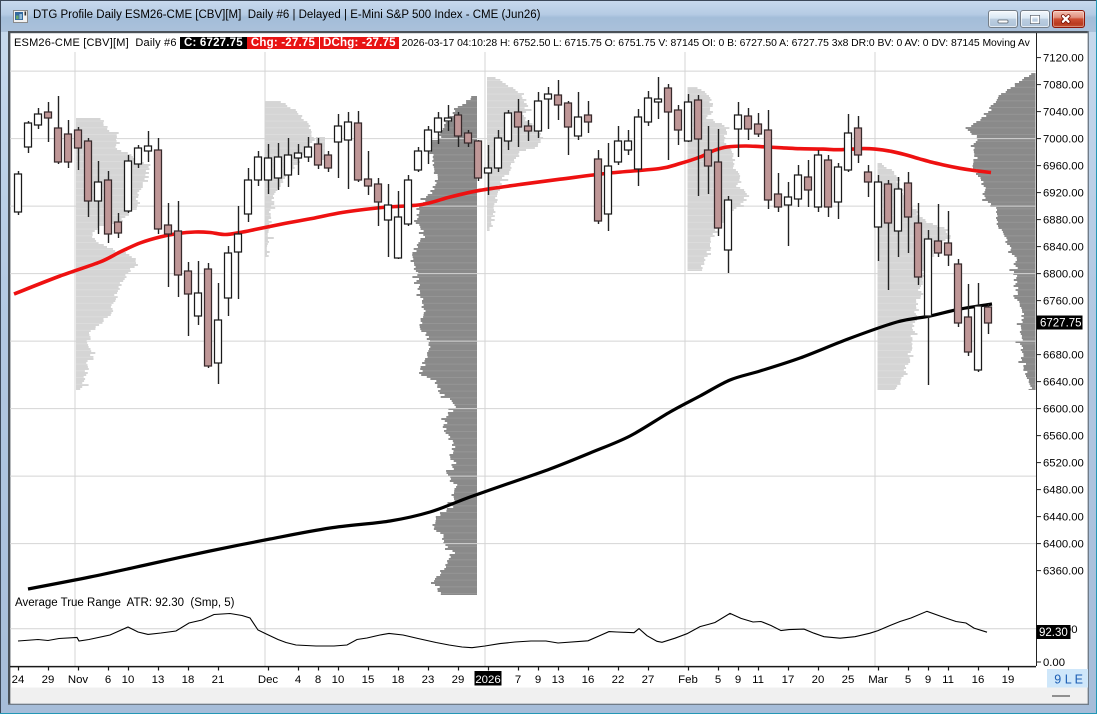 The image size is (1097, 714). I want to click on svg-text: 23, so click(428, 680).